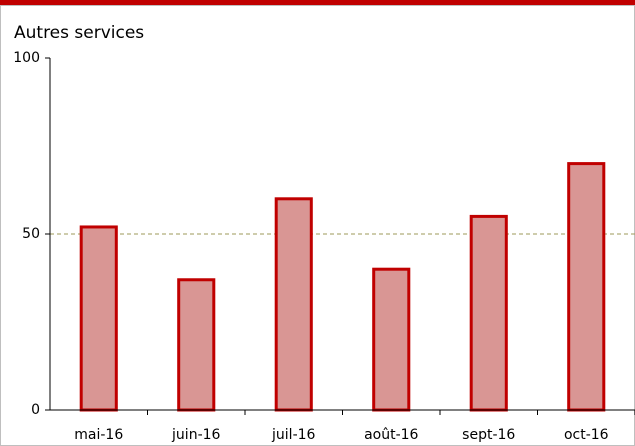 The height and width of the screenshot is (446, 635). I want to click on y-tick-label: 100, so click(26, 58).